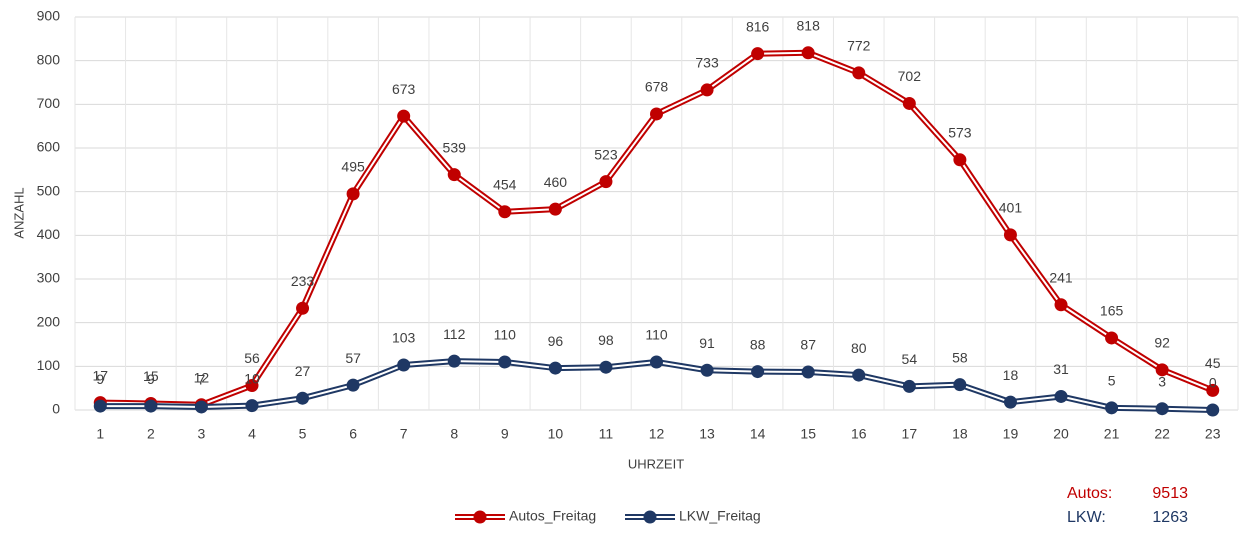 This screenshot has height=536, width=1242. I want to click on data-label: 31, so click(1061, 369).